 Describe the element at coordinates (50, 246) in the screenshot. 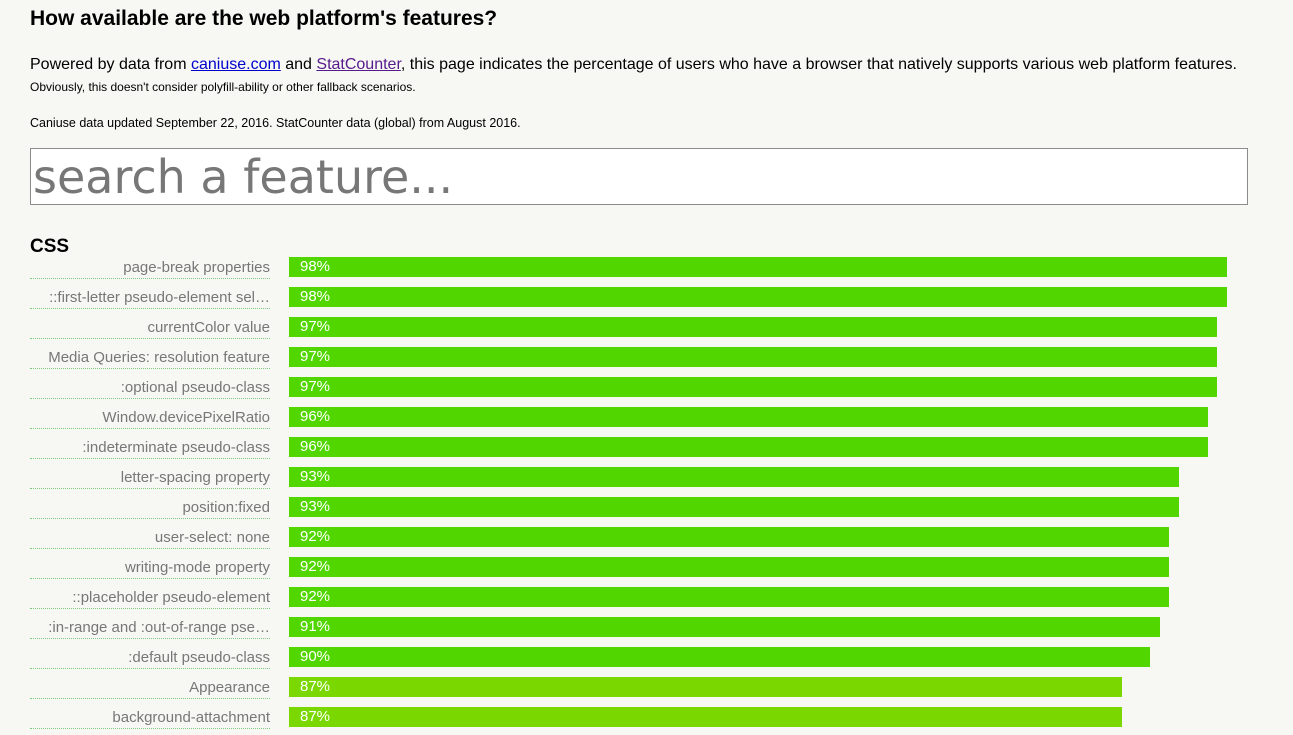

I see `section-title-css: CSS` at that location.